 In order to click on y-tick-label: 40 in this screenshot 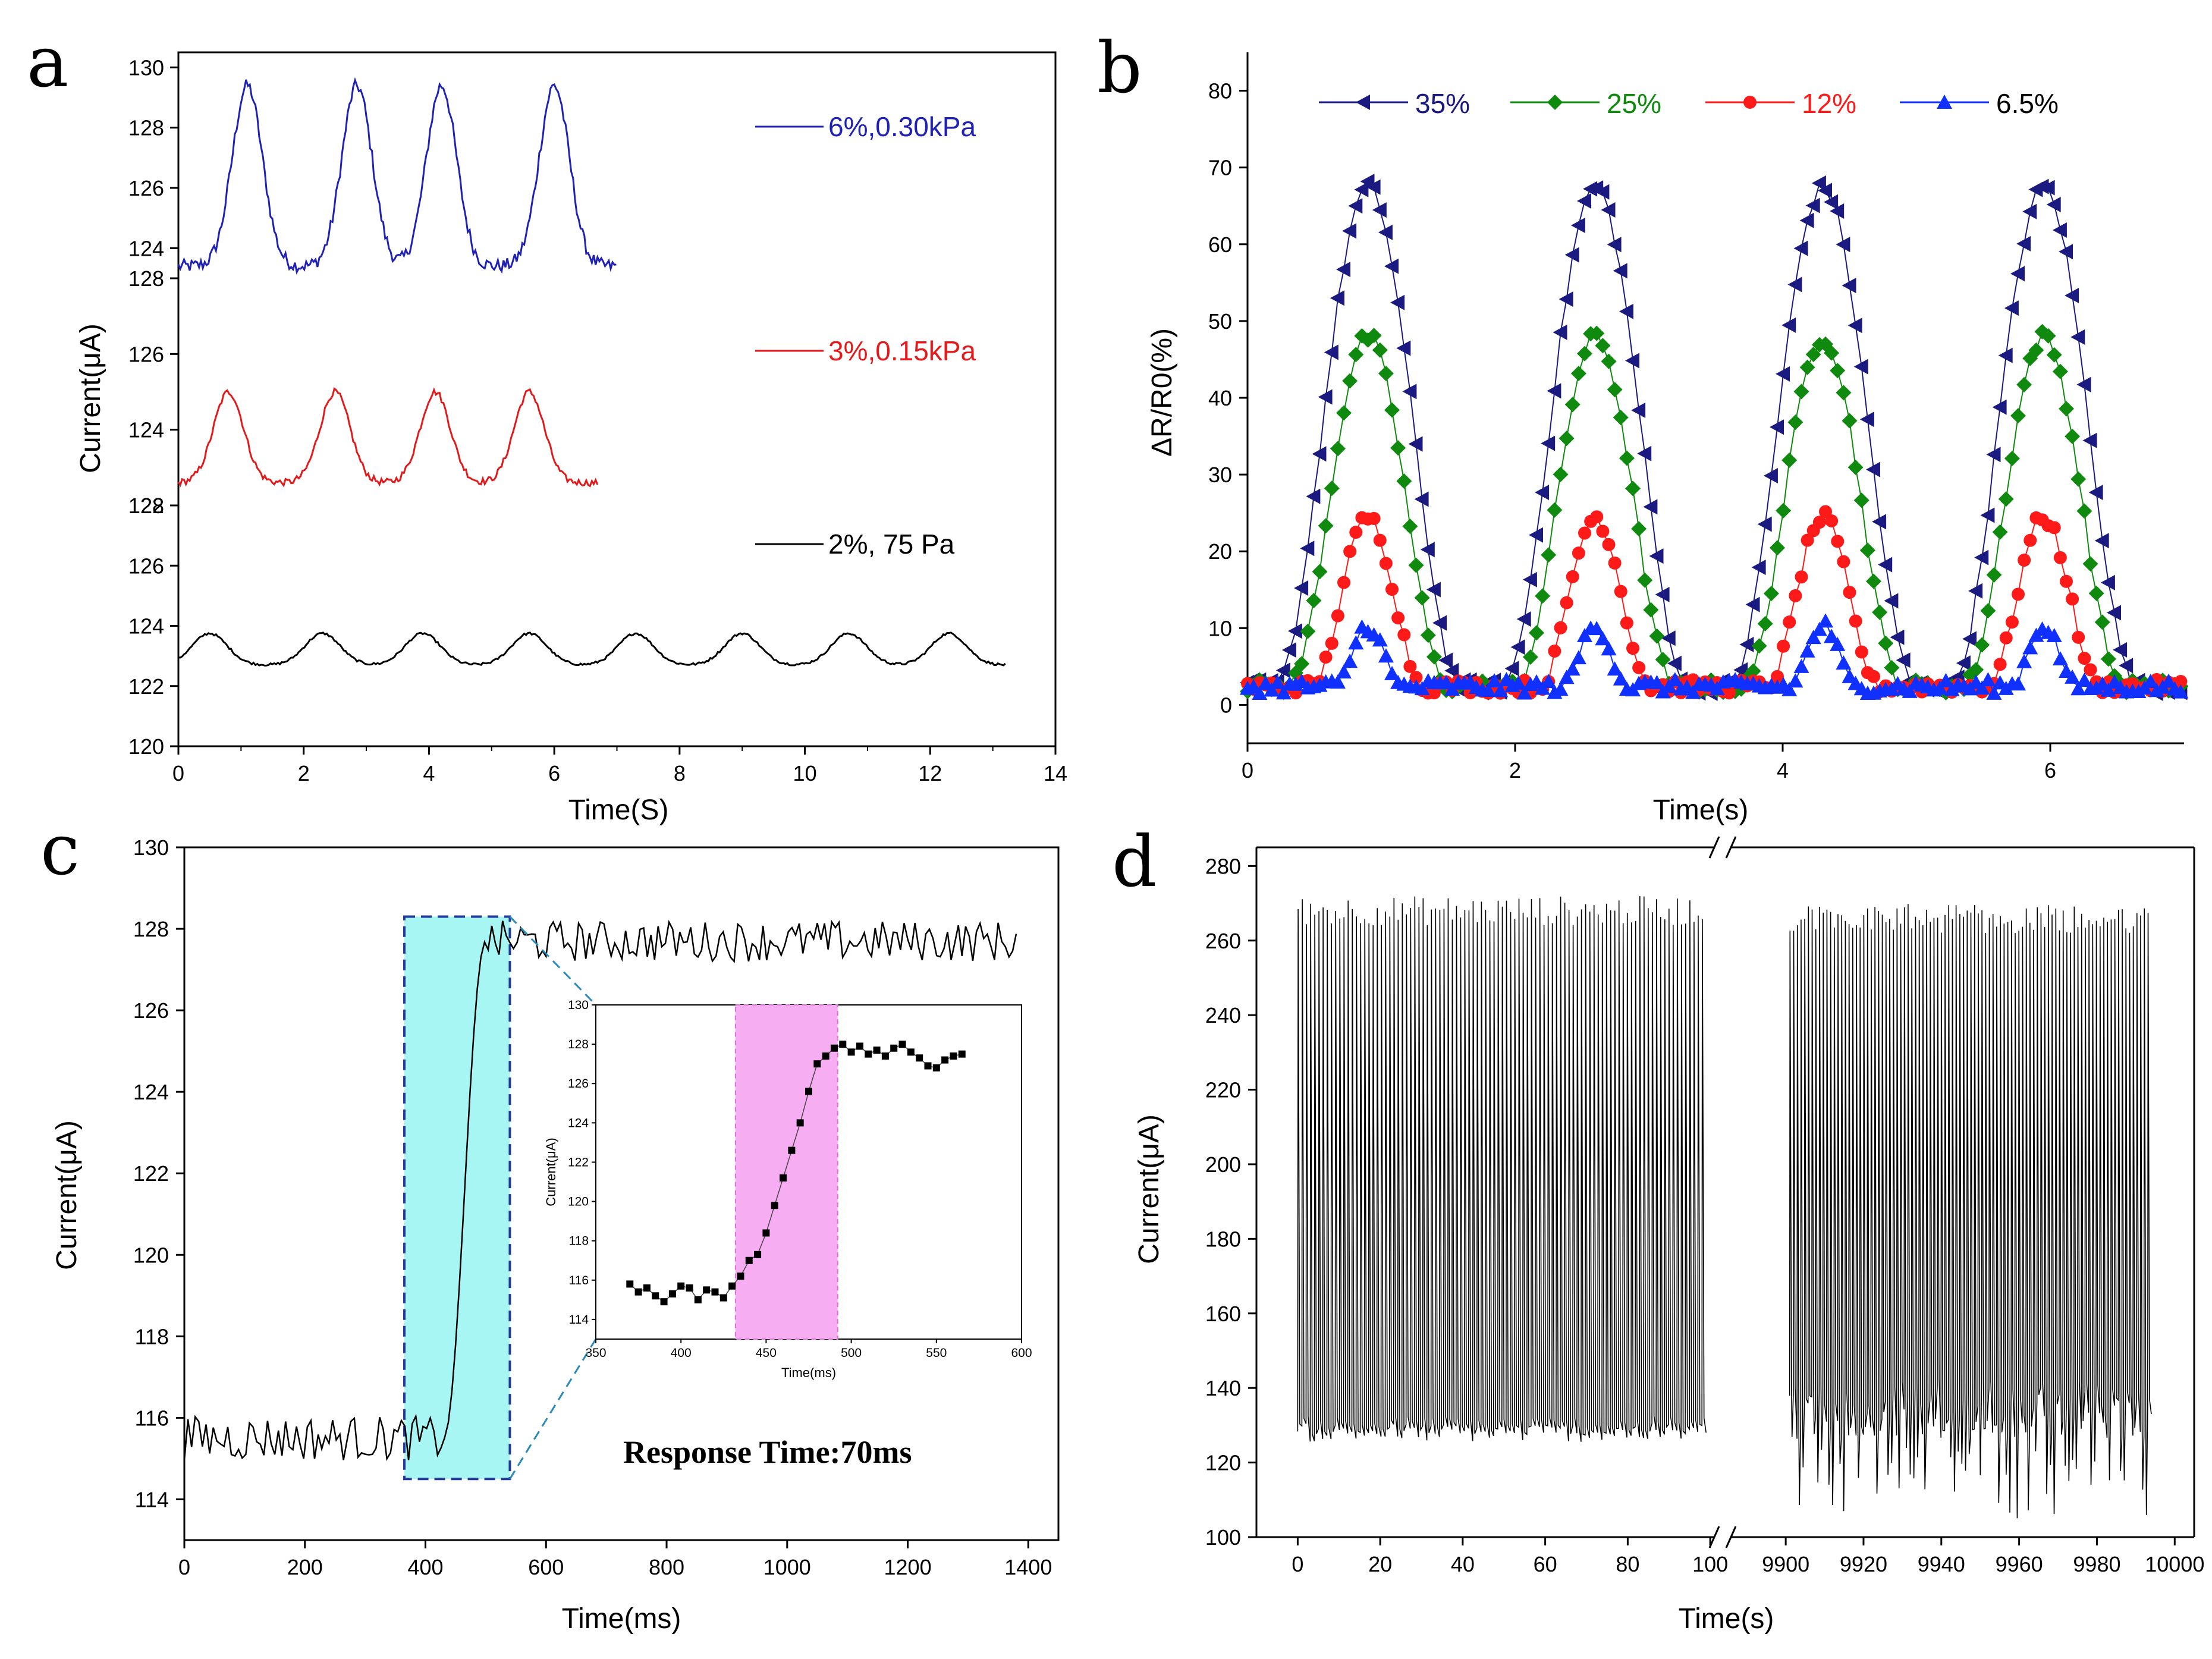, I will do `click(1220, 398)`.